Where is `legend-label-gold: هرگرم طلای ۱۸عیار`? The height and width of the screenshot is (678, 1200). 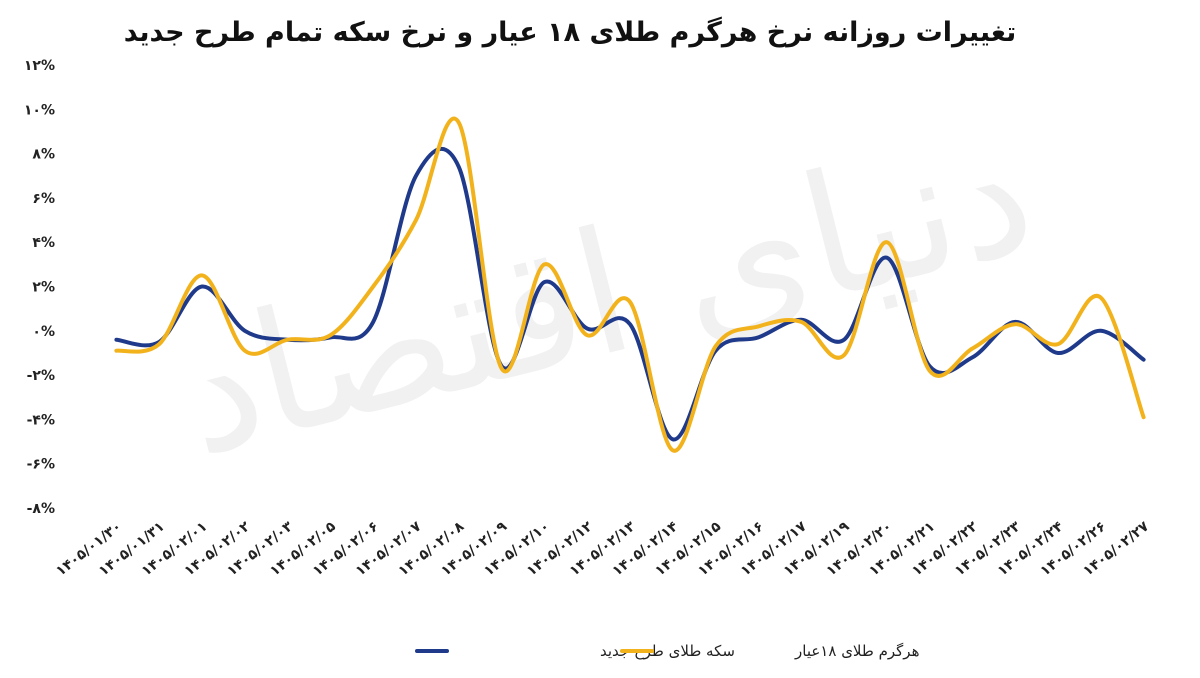 legend-label-gold: هرگرم طلای ۱۸عیار is located at coordinates (857, 651).